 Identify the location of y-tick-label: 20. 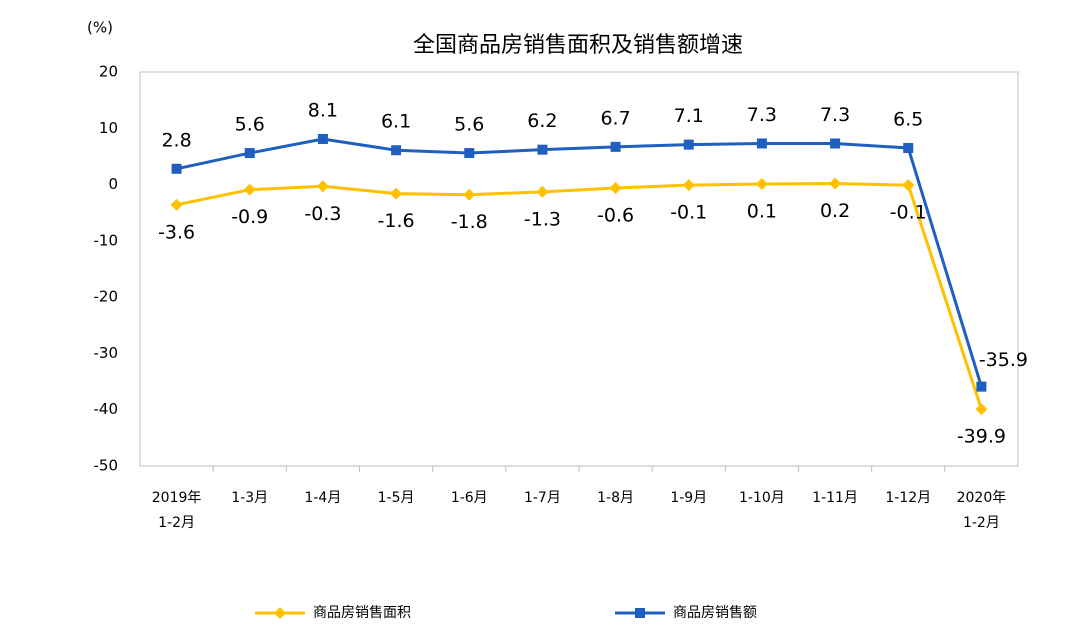
(108, 72).